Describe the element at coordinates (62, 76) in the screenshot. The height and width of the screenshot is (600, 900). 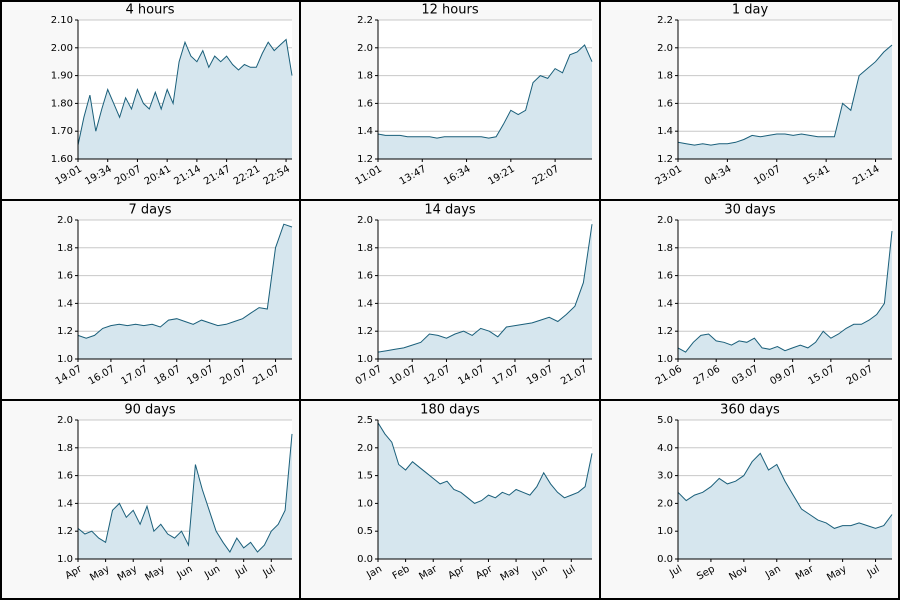
I see `y-tick-label: 1.90` at that location.